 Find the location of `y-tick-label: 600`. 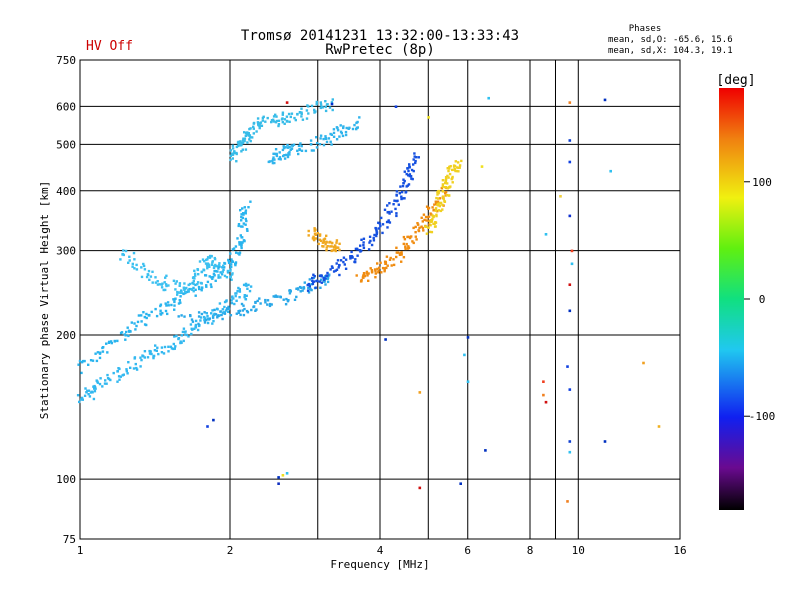

y-tick-label: 600 is located at coordinates (66, 106).